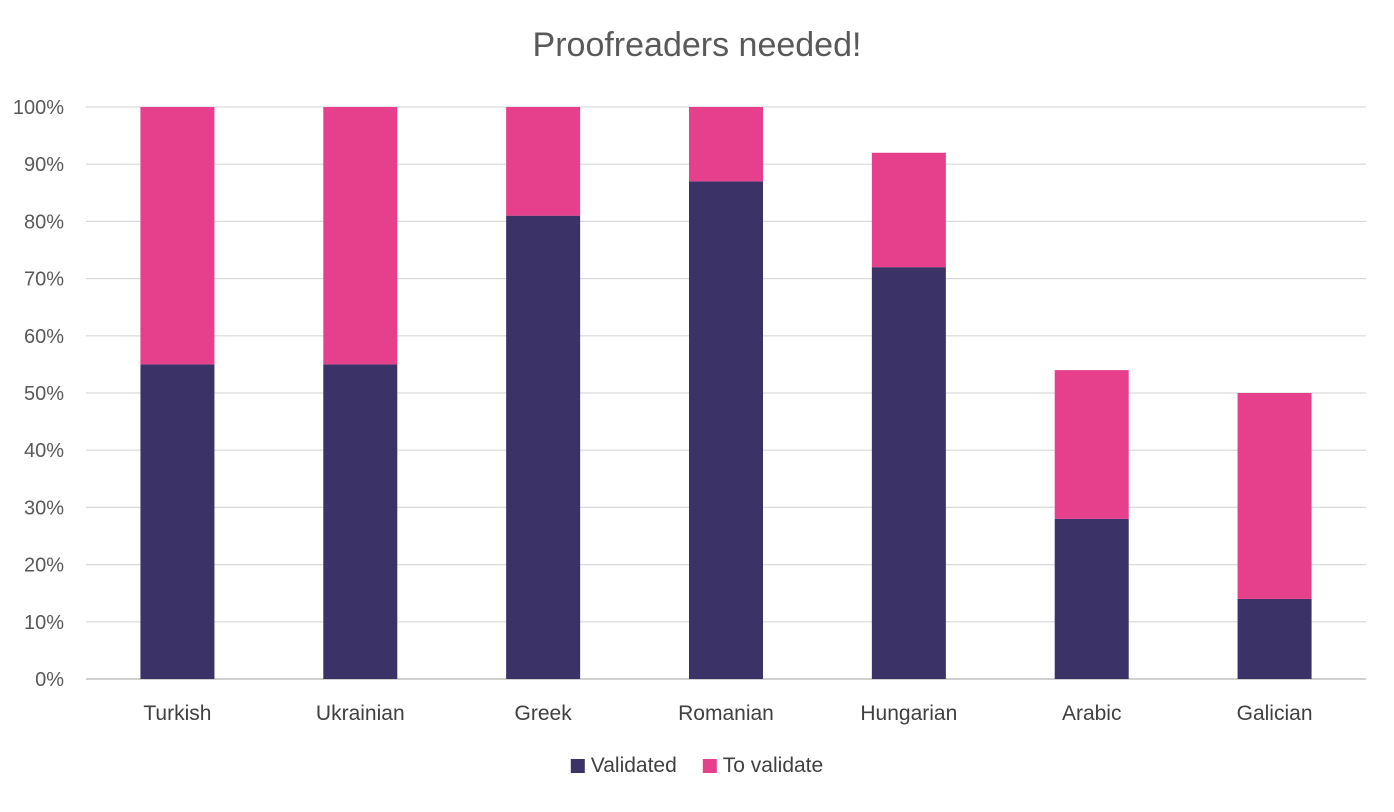 The width and height of the screenshot is (1394, 812). I want to click on x-tick-label: Romanian, so click(726, 713).